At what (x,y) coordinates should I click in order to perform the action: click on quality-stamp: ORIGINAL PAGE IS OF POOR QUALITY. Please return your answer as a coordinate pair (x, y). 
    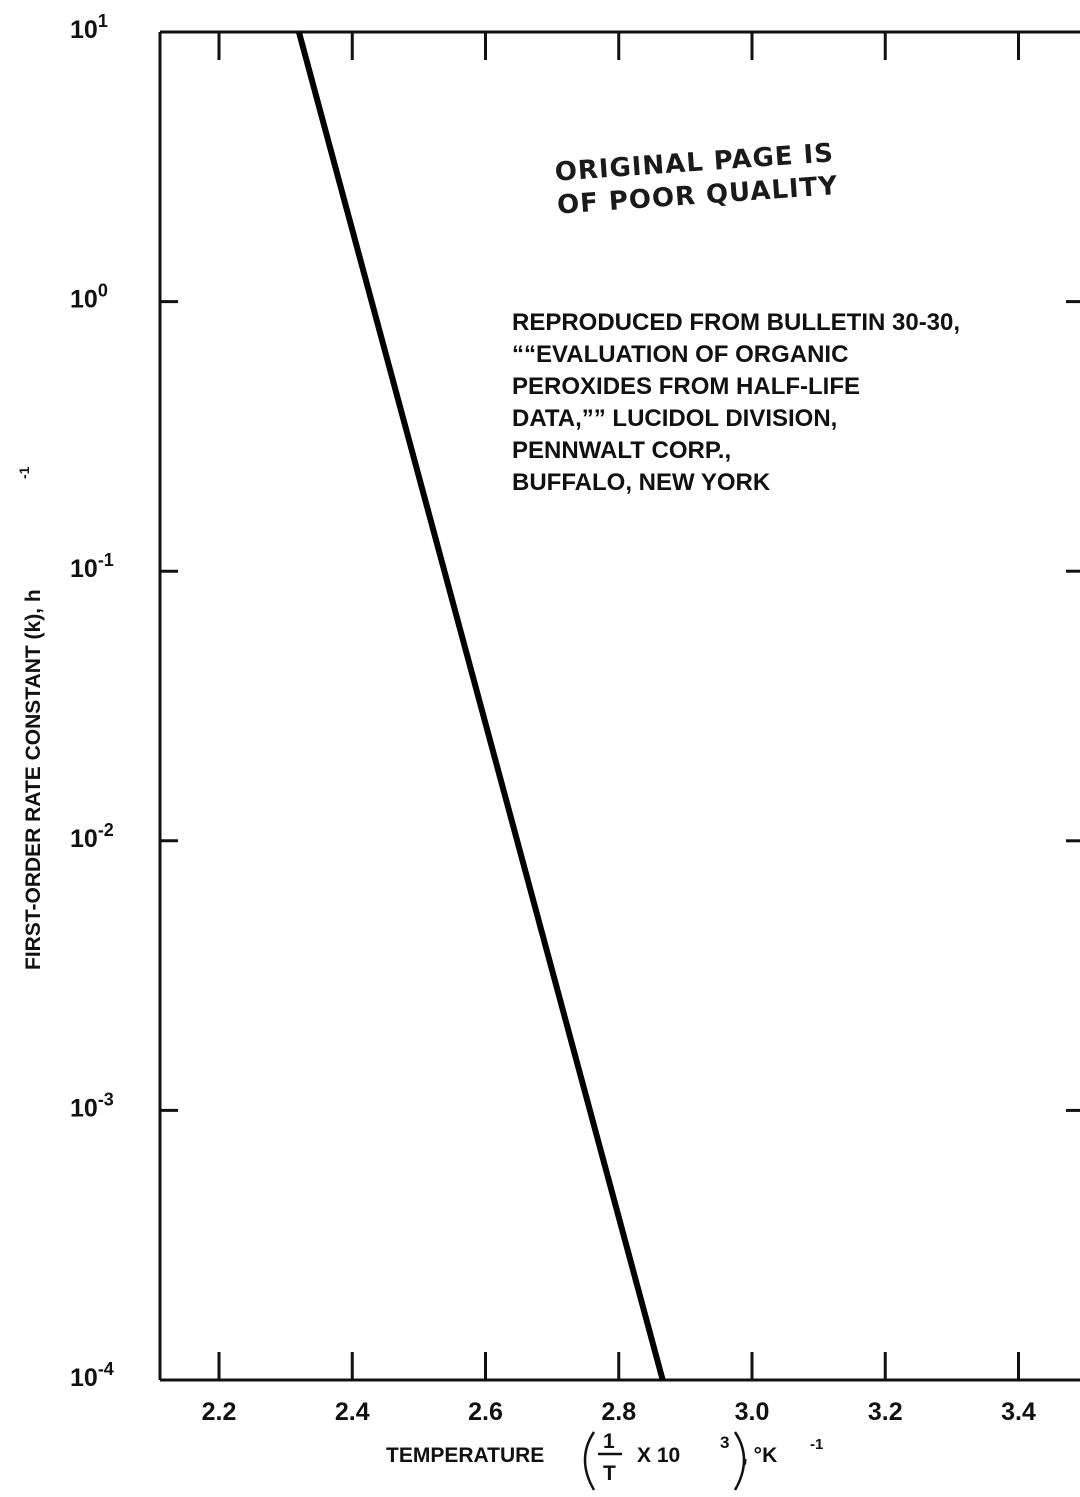
    Looking at the image, I should click on (696, 179).